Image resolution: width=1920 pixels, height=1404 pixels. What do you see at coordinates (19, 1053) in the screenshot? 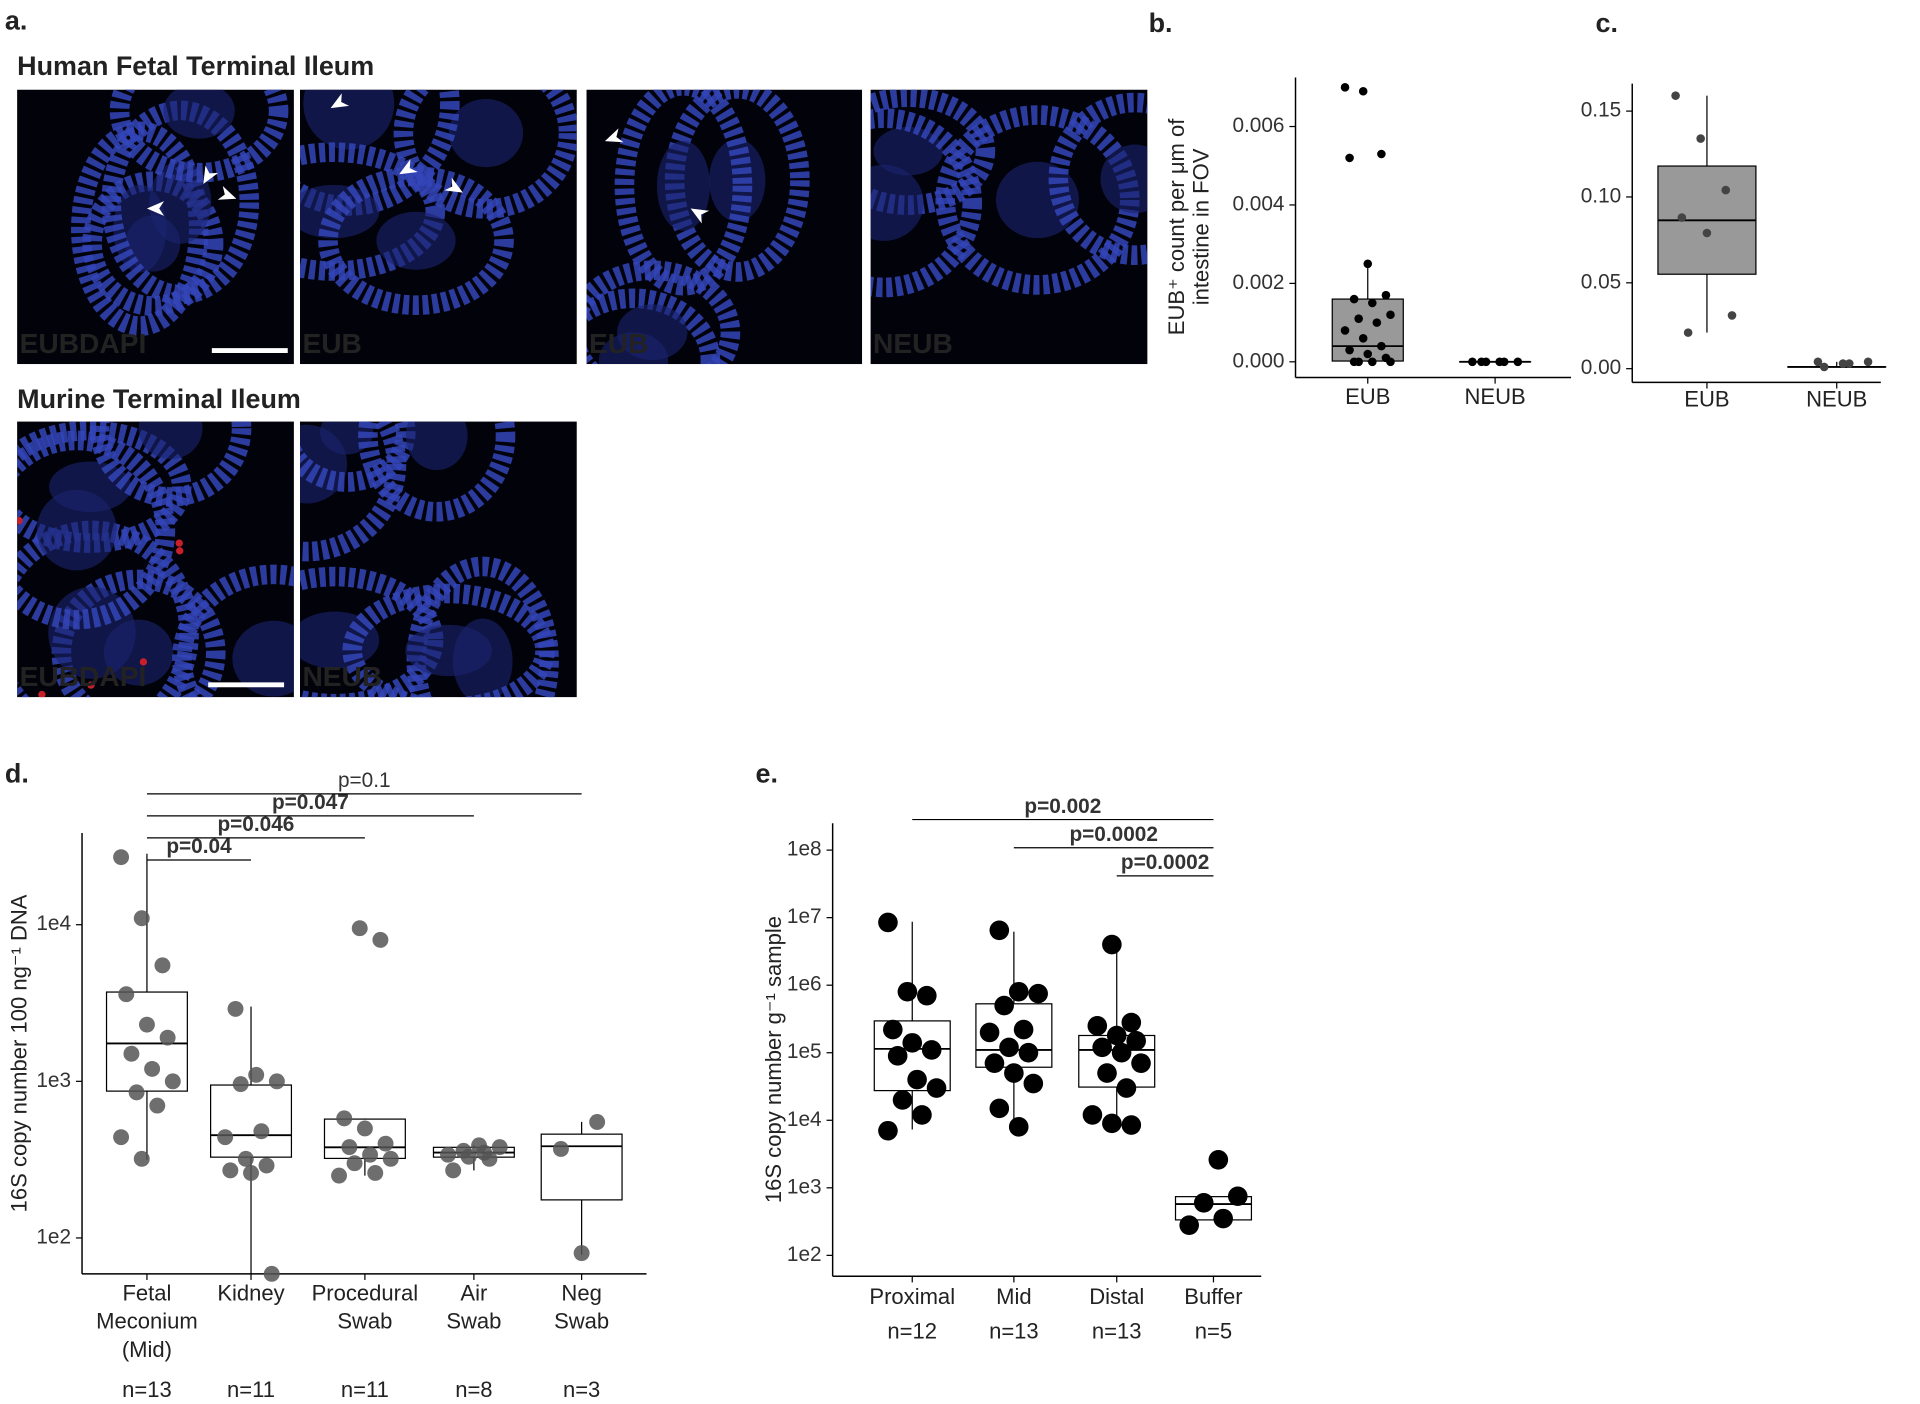
I see `y-axis-label: 16S copy number 100 ng⁻¹ DNA` at bounding box center [19, 1053].